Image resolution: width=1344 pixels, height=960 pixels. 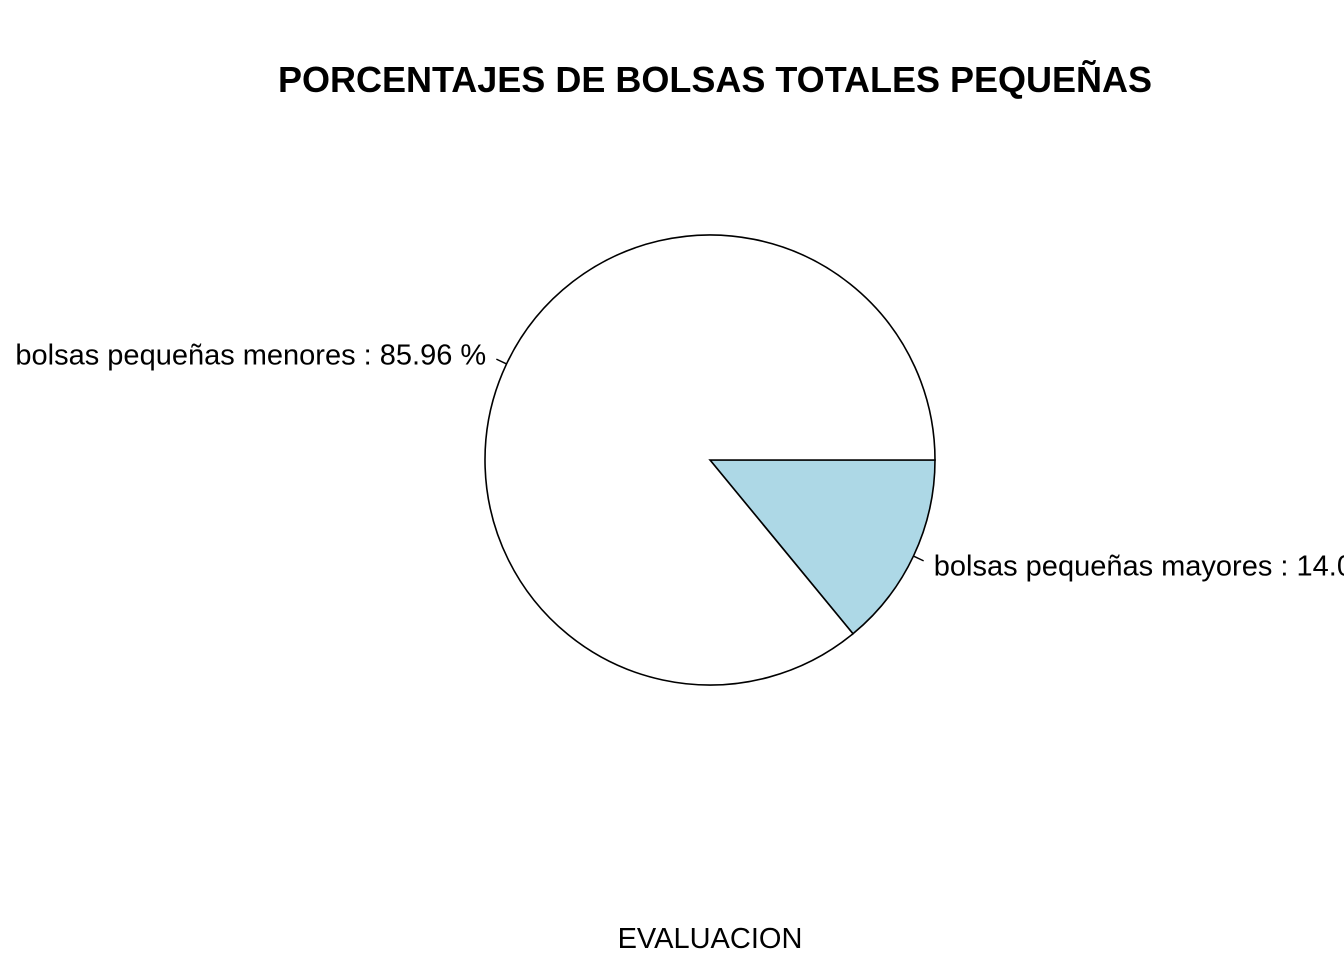 What do you see at coordinates (250, 355) in the screenshot?
I see `pie-slice-label-1: bolsas pequeñas menores : 85.96 %` at bounding box center [250, 355].